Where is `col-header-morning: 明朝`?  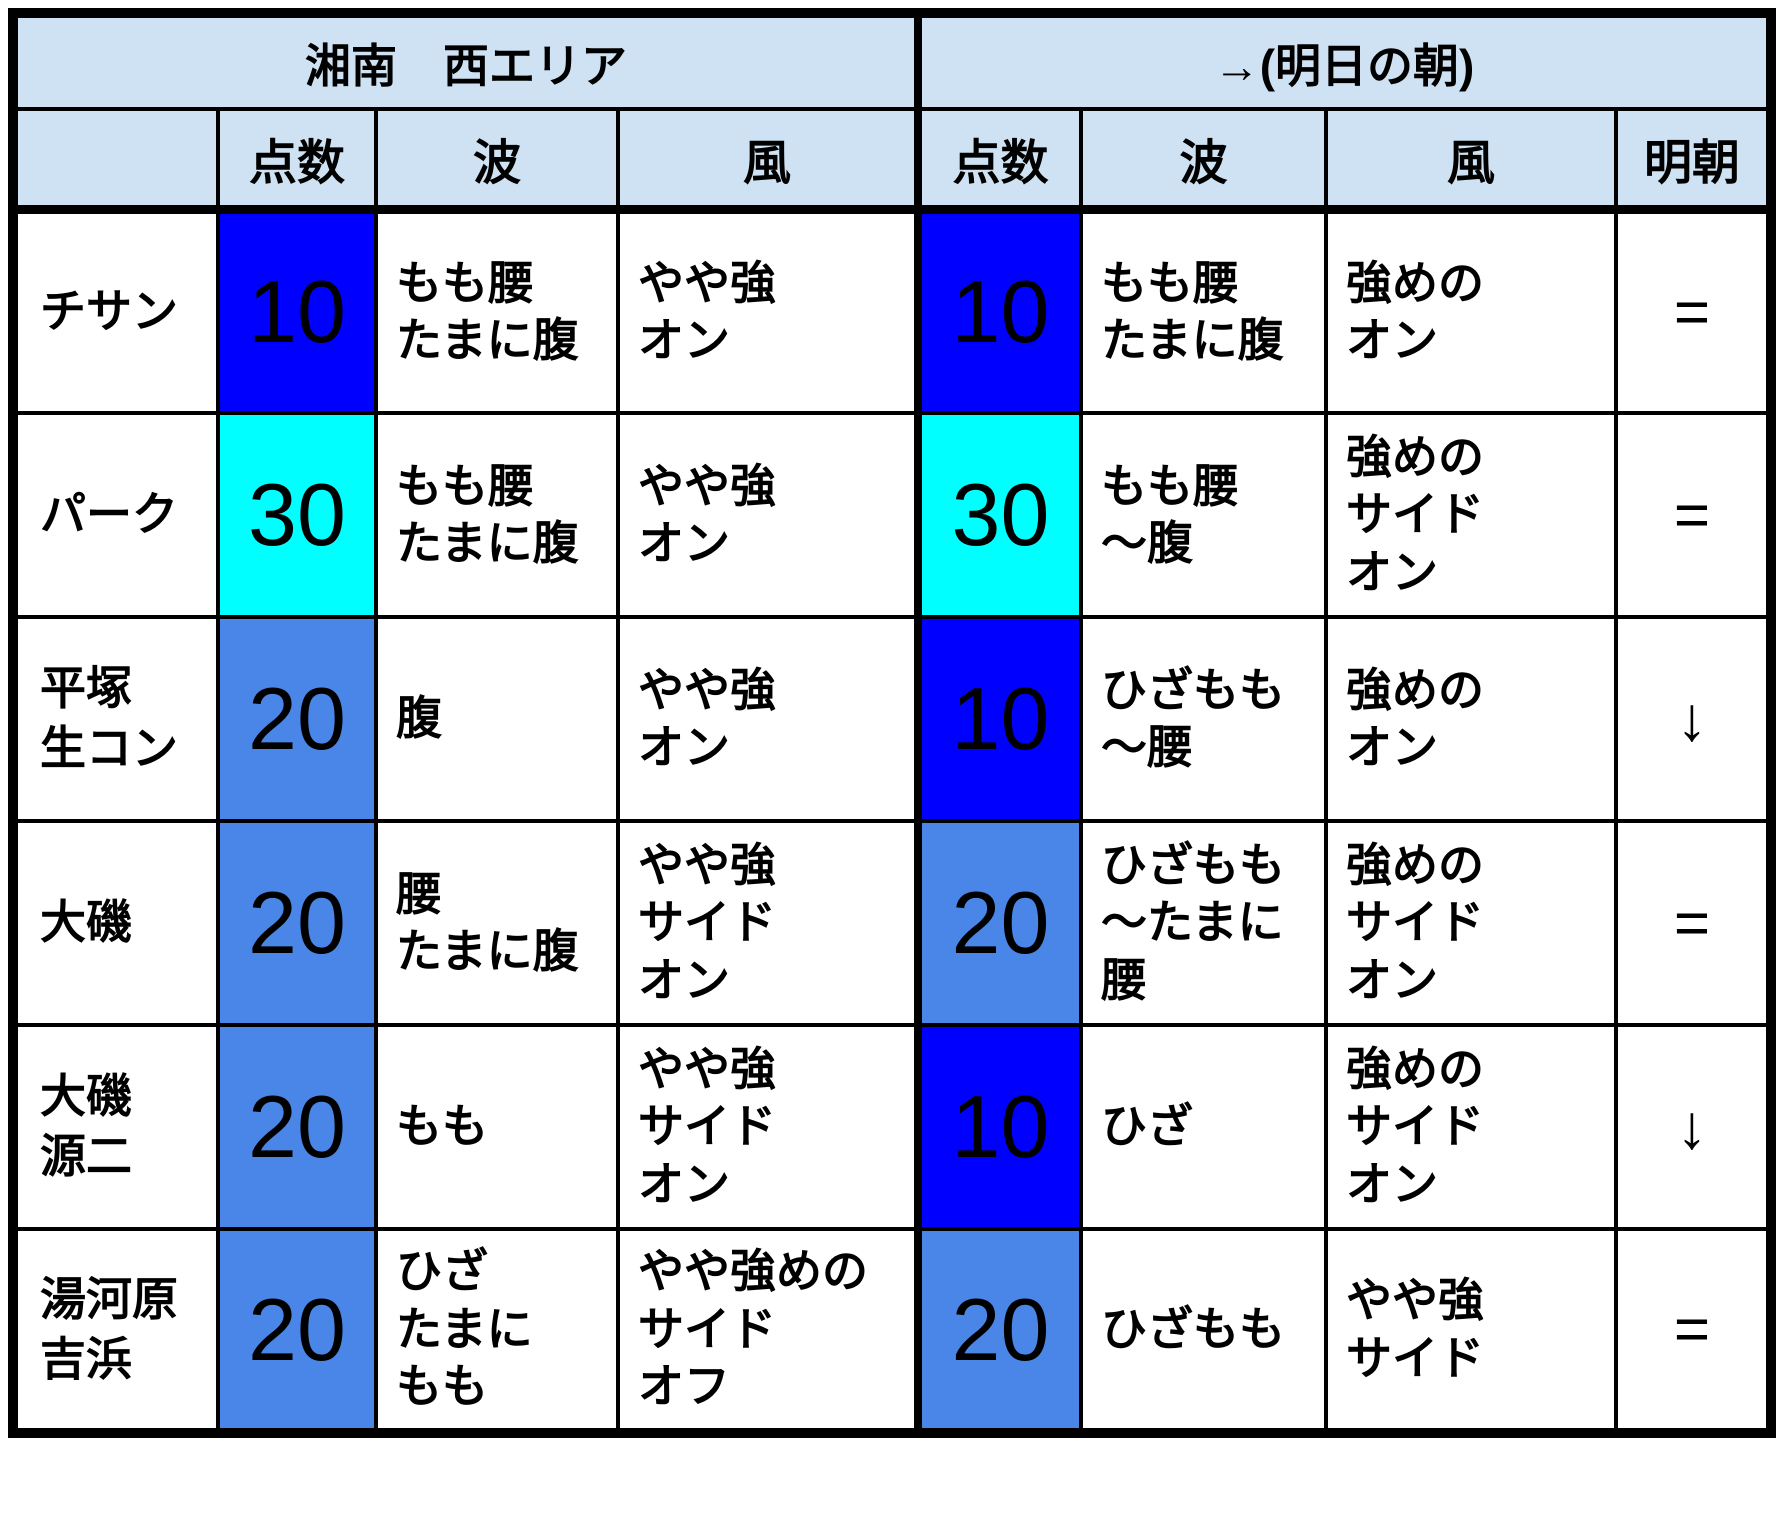
col-header-morning: 明朝 is located at coordinates (1693, 160).